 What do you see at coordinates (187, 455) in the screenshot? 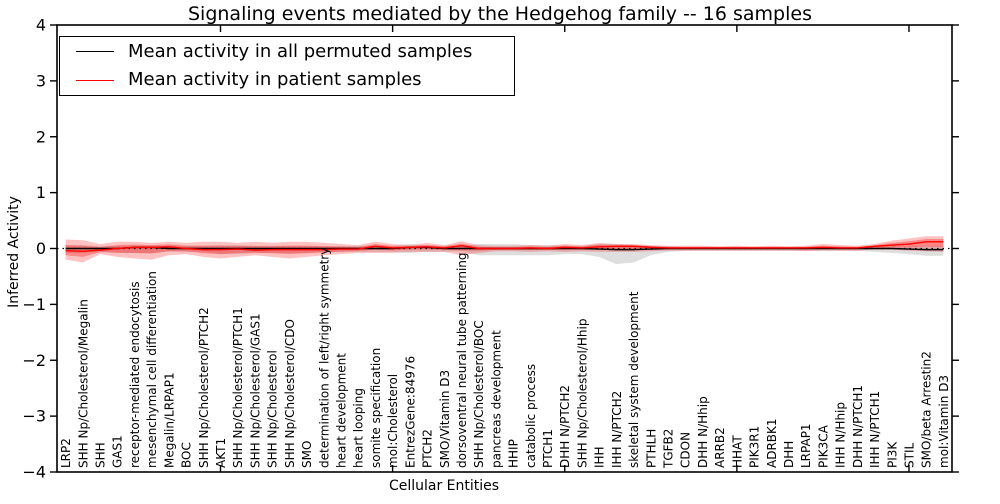
I see `x-tick-label: BOC` at bounding box center [187, 455].